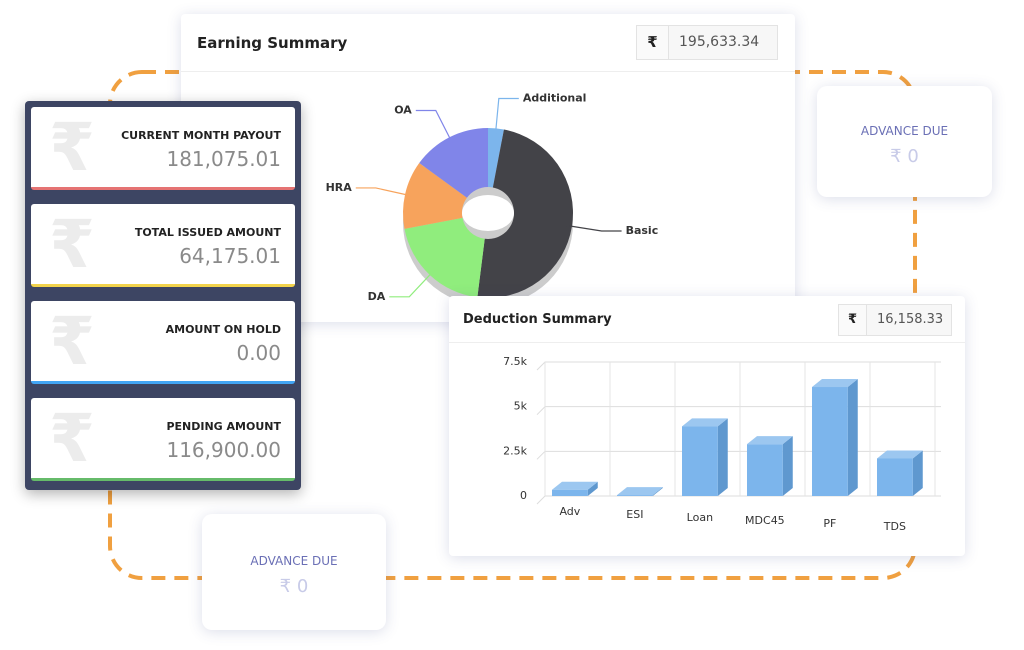  Describe the element at coordinates (163, 148) in the screenshot. I see `payout-card: ₹ CURRENT MONTH PAYOUT 181,075.01` at that location.